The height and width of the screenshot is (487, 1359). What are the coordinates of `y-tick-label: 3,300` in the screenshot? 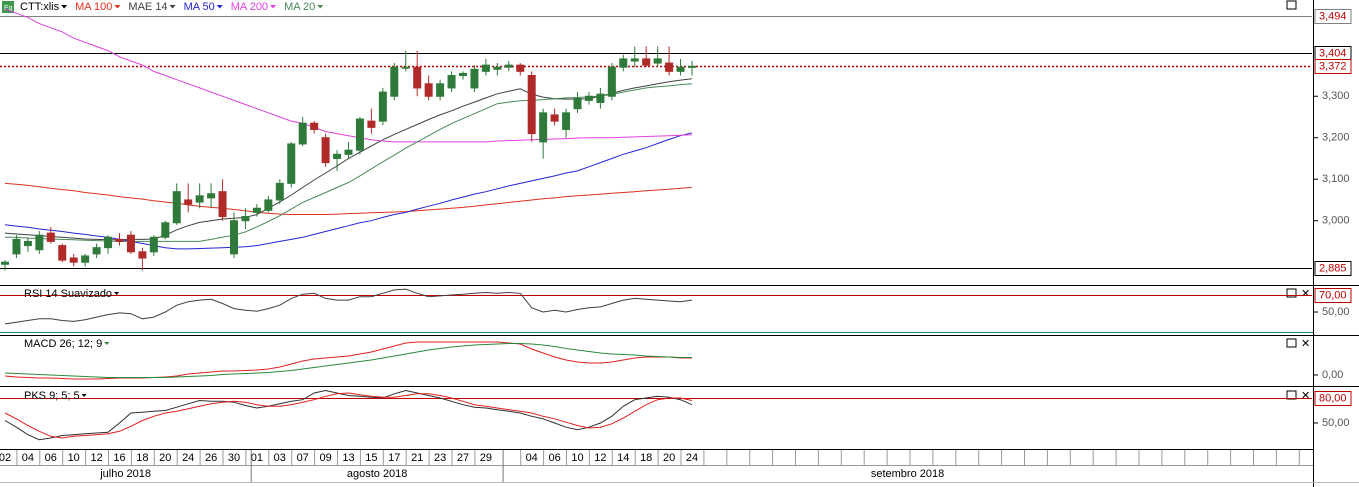 It's located at (1336, 96).